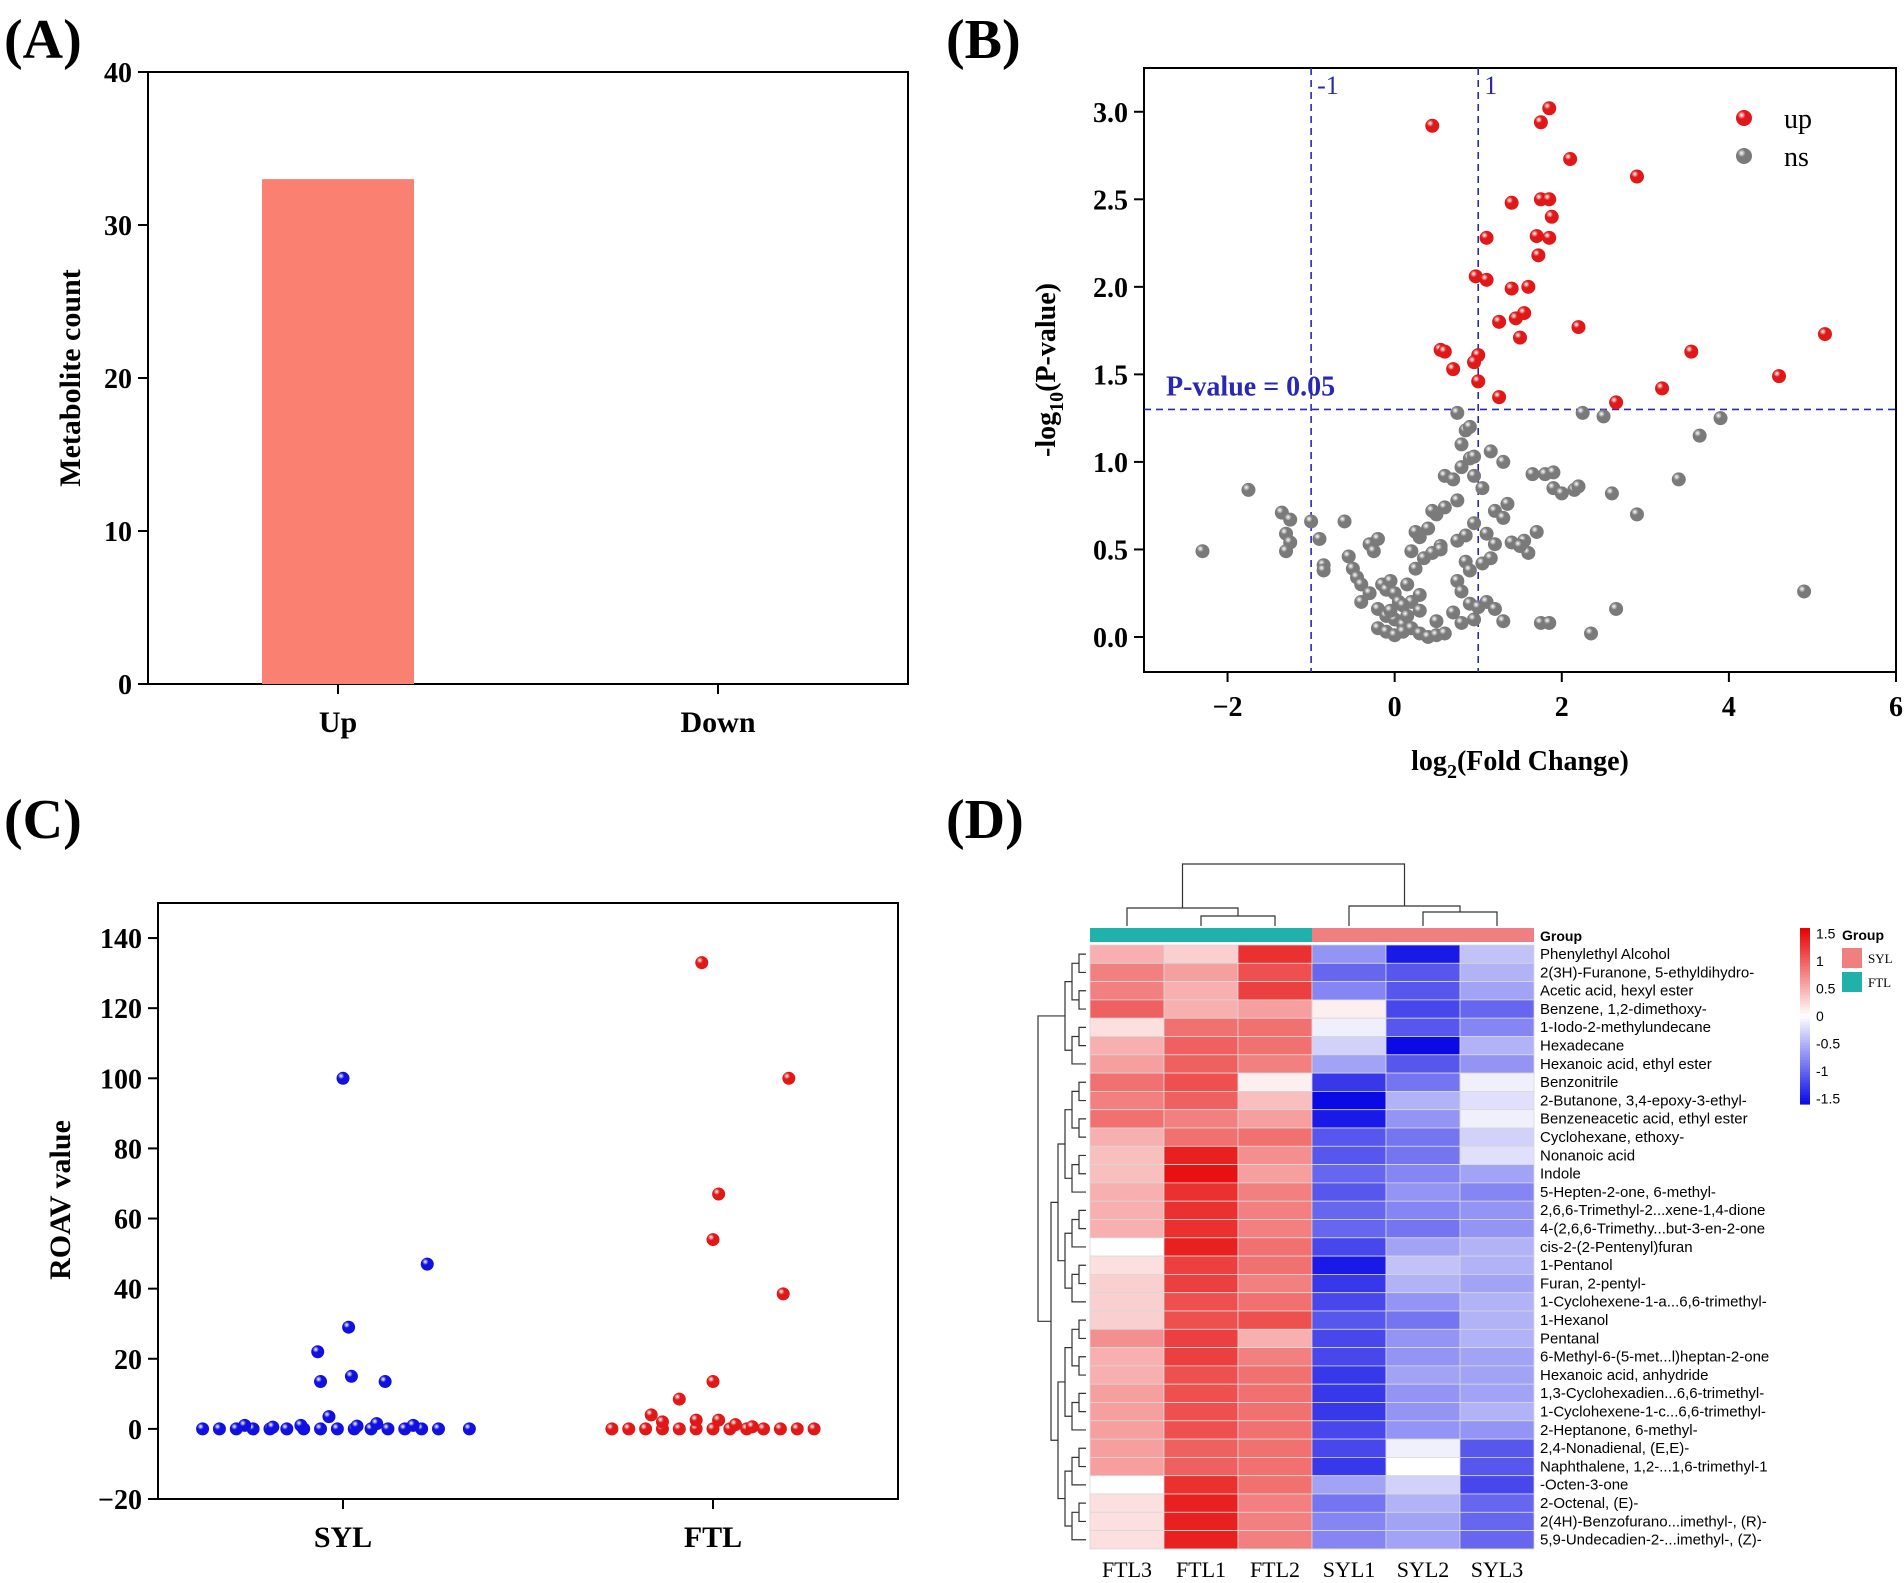  Describe the element at coordinates (118, 532) in the screenshot. I see `panel-a-ytick-label: 10` at that location.